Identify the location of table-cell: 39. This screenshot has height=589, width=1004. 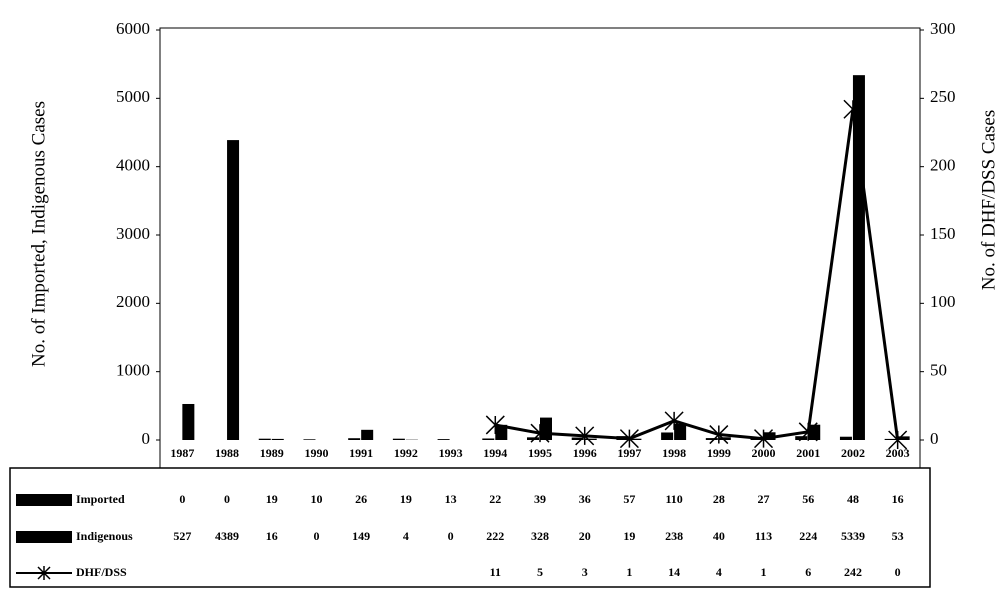
(540, 499).